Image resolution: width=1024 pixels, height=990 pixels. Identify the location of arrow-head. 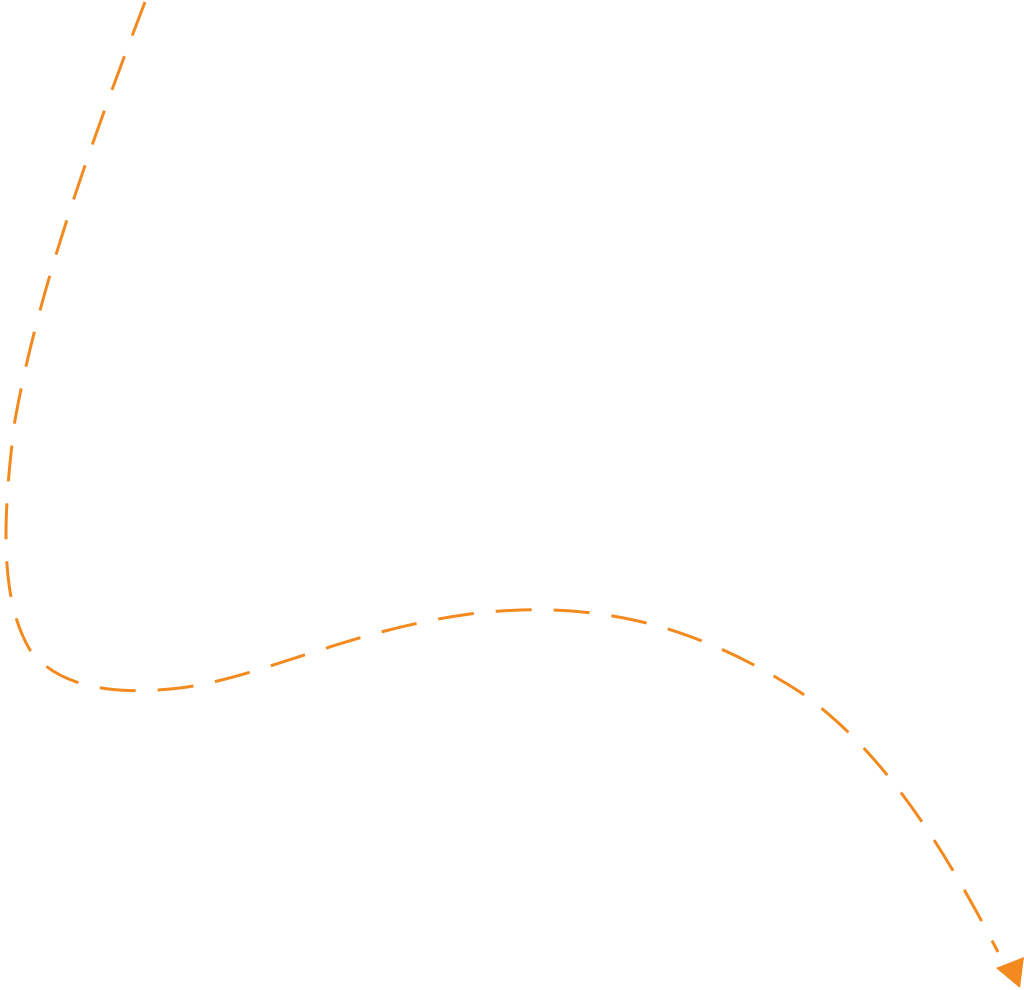
(1010, 972).